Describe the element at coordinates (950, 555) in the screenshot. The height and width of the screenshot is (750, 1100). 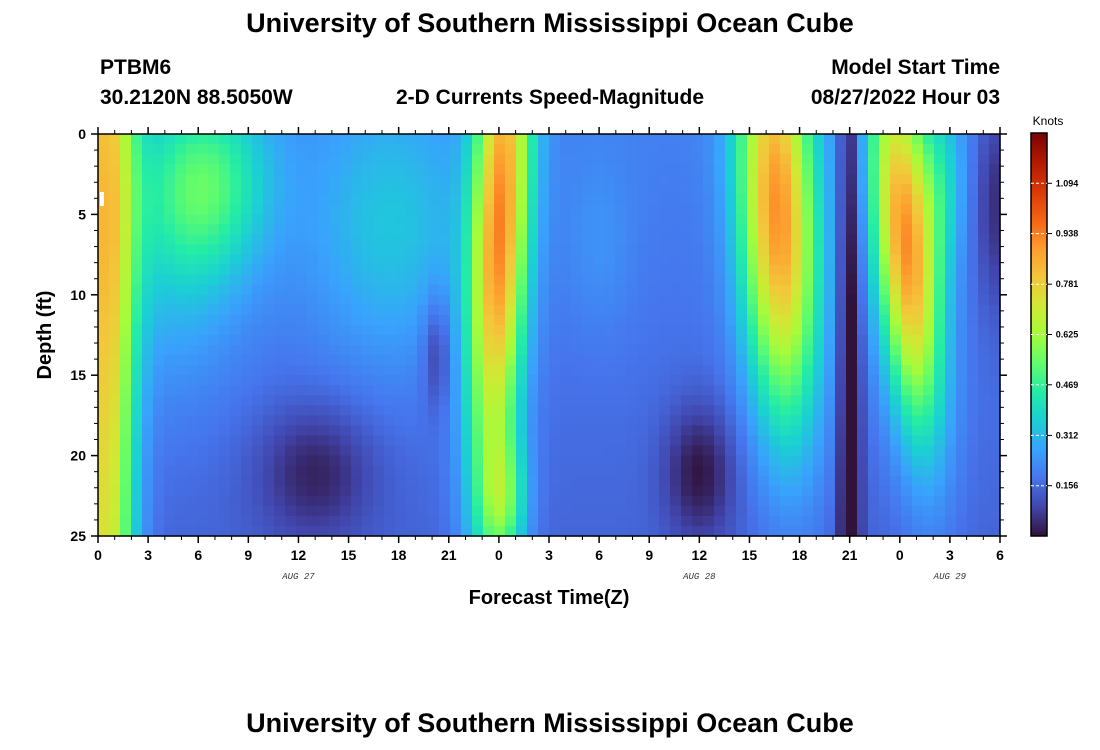
I see `x-tick-label: 3` at that location.